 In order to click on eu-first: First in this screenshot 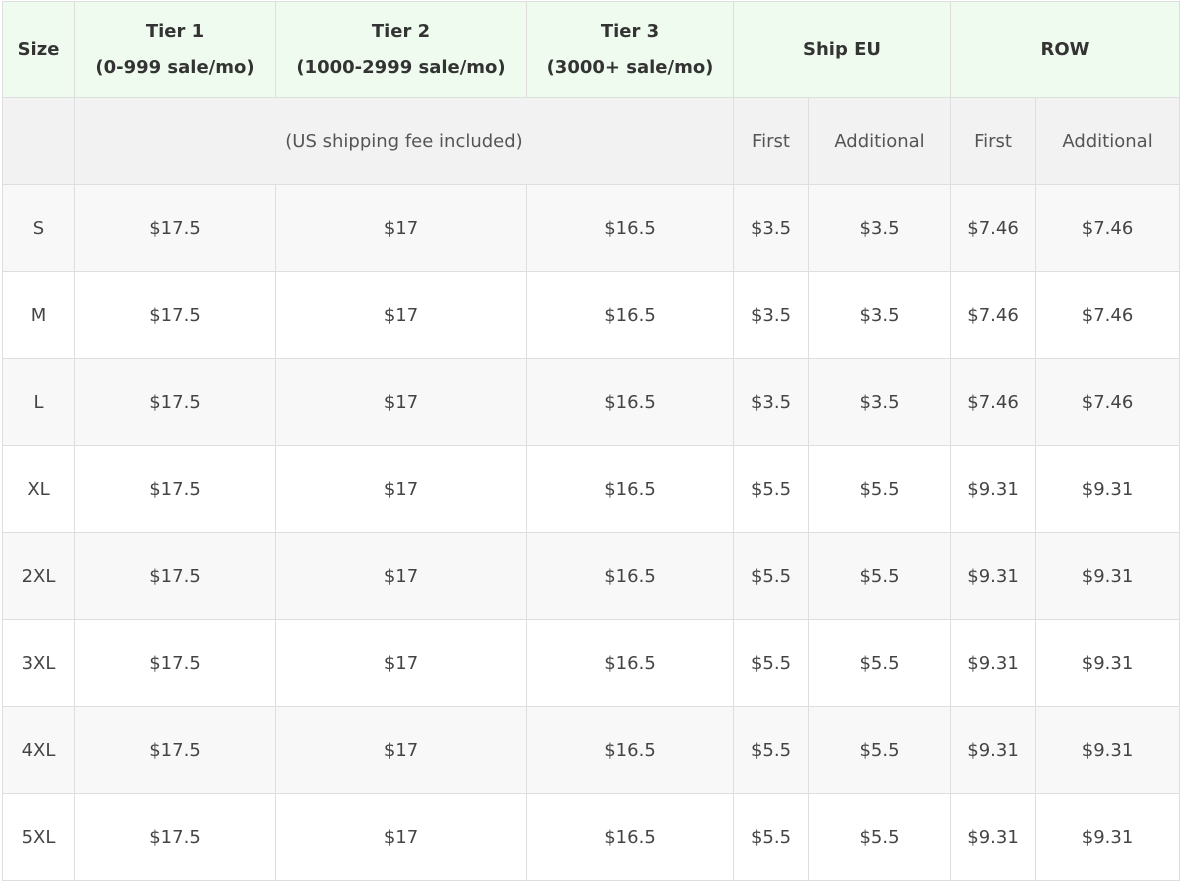, I will do `click(771, 141)`.